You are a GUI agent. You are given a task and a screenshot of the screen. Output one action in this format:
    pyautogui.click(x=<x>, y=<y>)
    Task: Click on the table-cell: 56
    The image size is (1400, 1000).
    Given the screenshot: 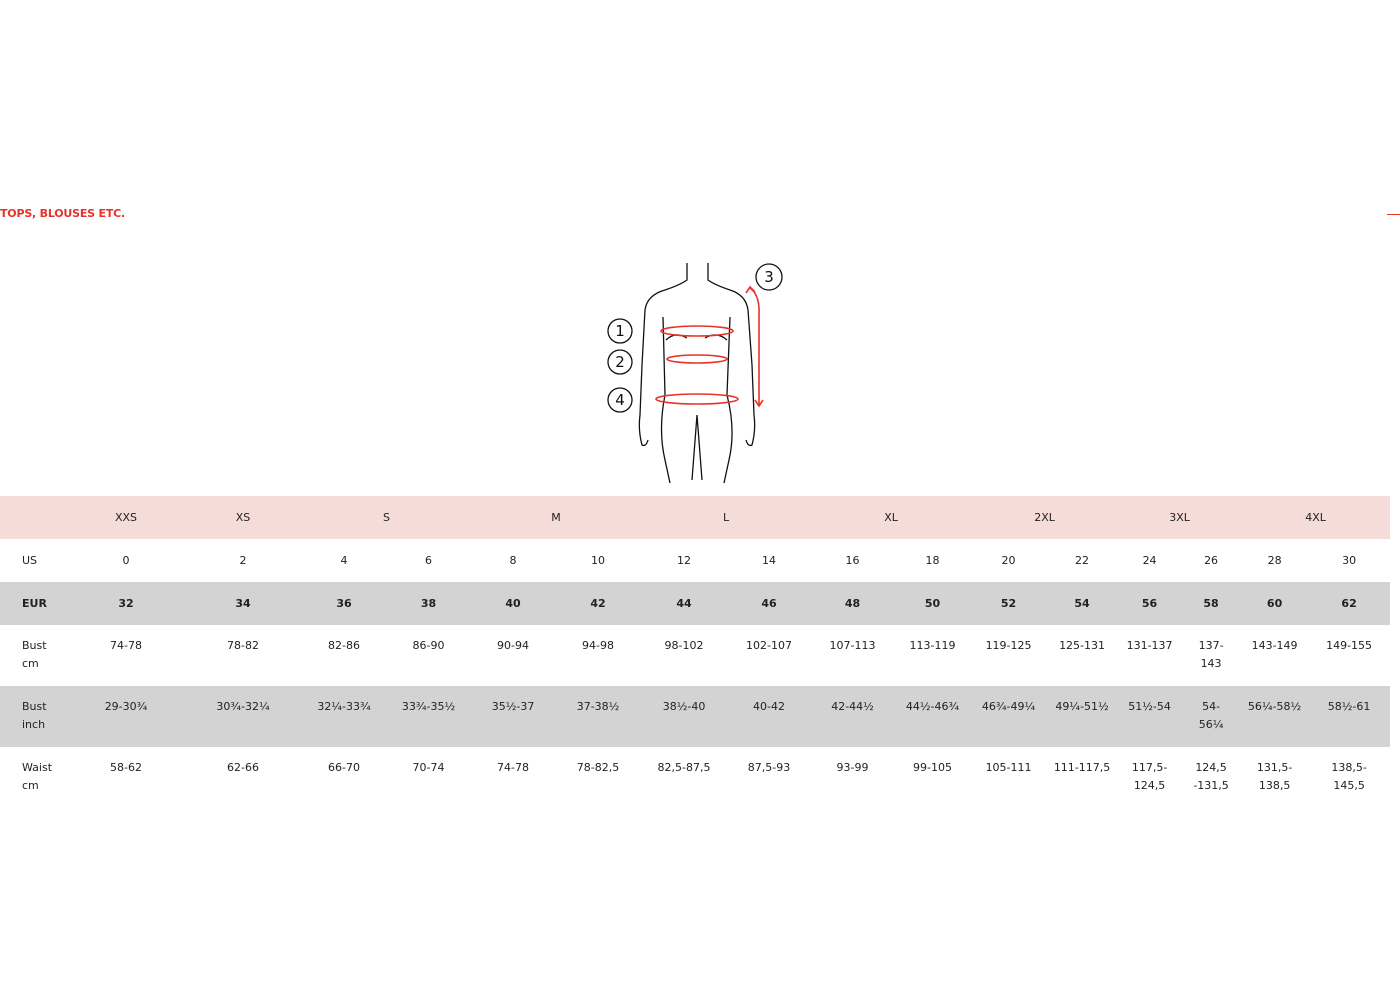 What is the action you would take?
    pyautogui.click(x=1149, y=603)
    